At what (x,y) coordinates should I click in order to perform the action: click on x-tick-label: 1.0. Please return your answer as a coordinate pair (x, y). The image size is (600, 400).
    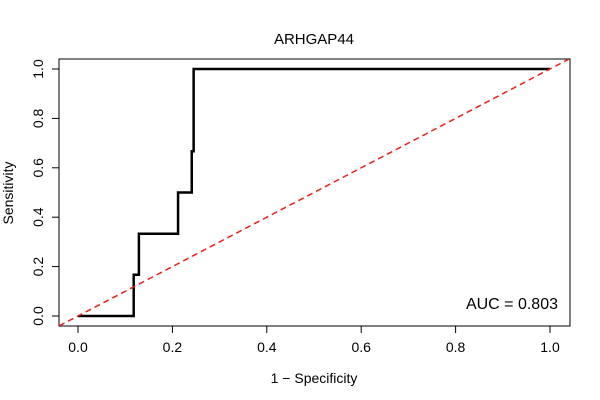
    Looking at the image, I should click on (550, 347).